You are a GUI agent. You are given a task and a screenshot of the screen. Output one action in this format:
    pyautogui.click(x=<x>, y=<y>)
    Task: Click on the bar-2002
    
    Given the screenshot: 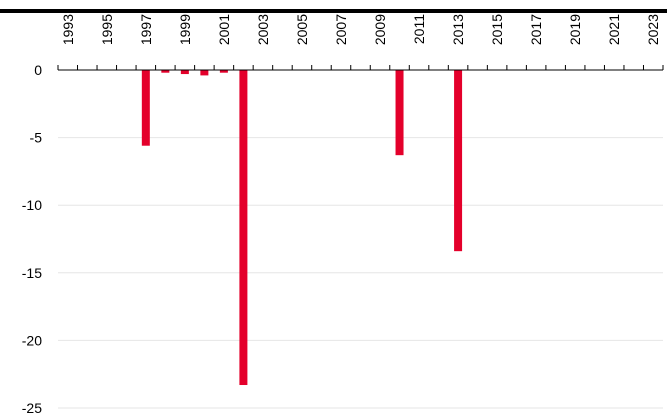 What is the action you would take?
    pyautogui.click(x=243, y=228)
    